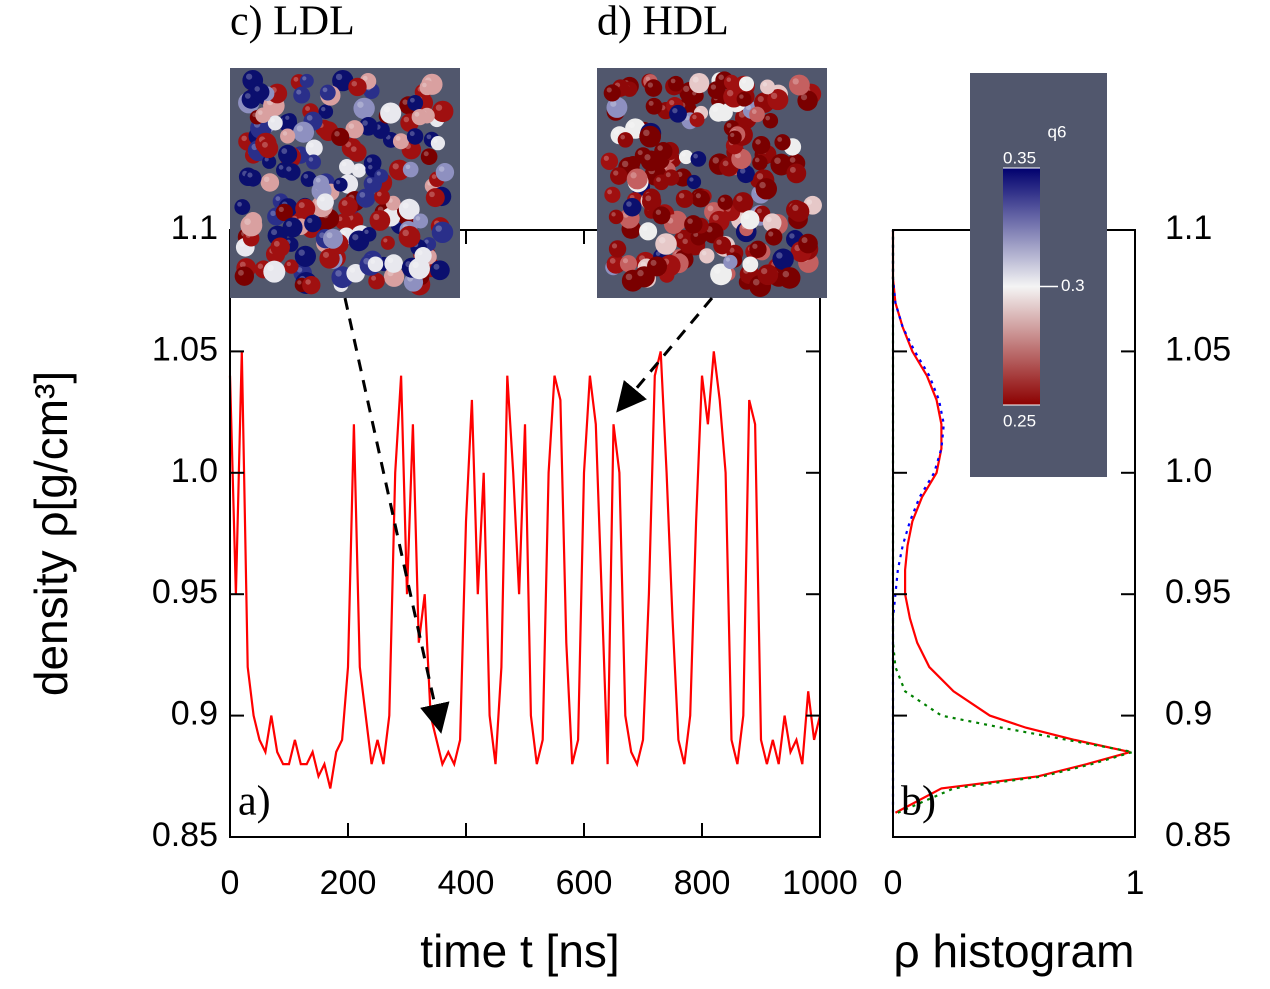 The image size is (1270, 989). Describe the element at coordinates (1198, 835) in the screenshot. I see `y-tick-label: 0.85` at that location.